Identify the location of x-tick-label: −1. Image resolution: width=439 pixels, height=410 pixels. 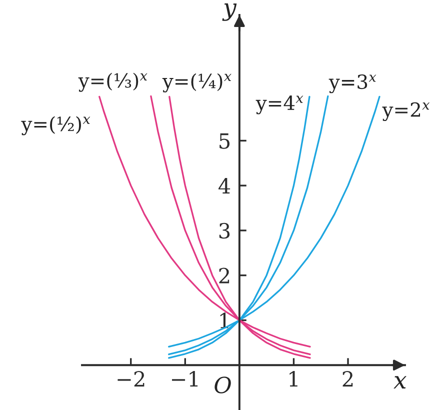
(185, 378).